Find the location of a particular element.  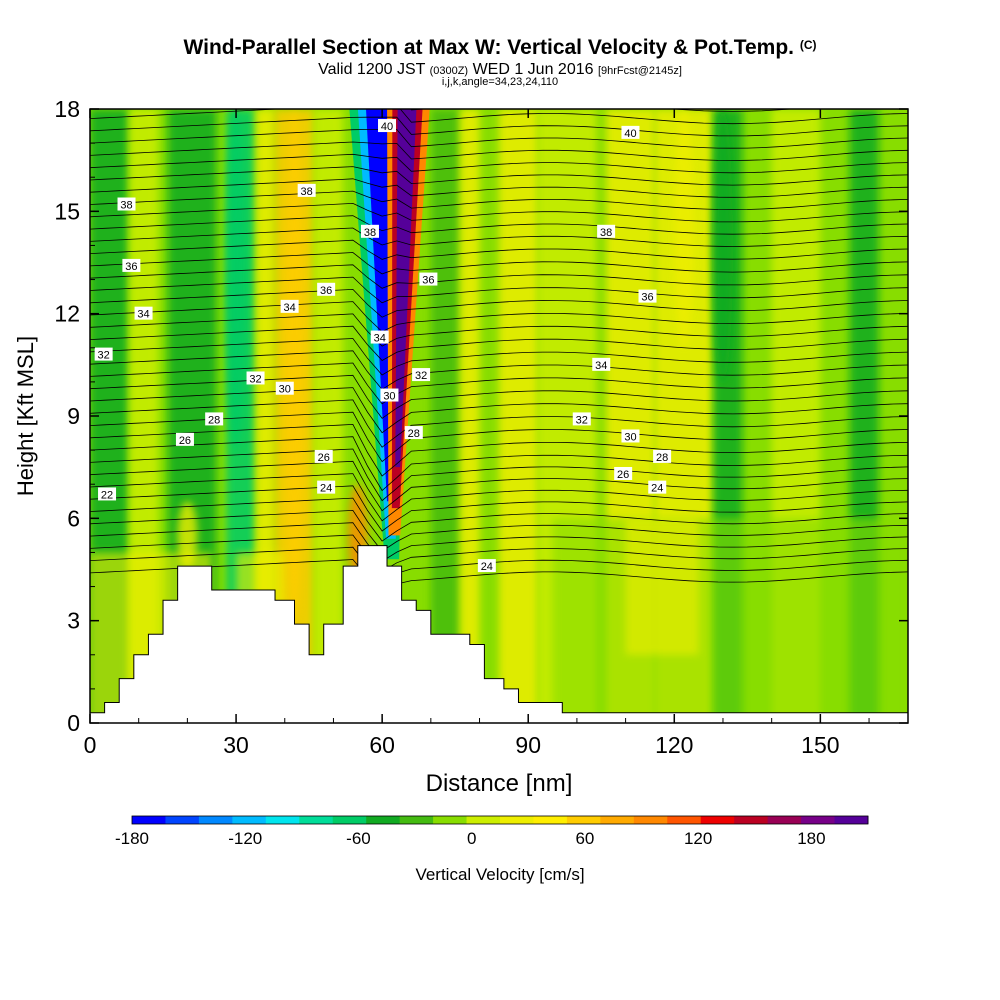

colorbar-tick-label: -120 is located at coordinates (245, 838).